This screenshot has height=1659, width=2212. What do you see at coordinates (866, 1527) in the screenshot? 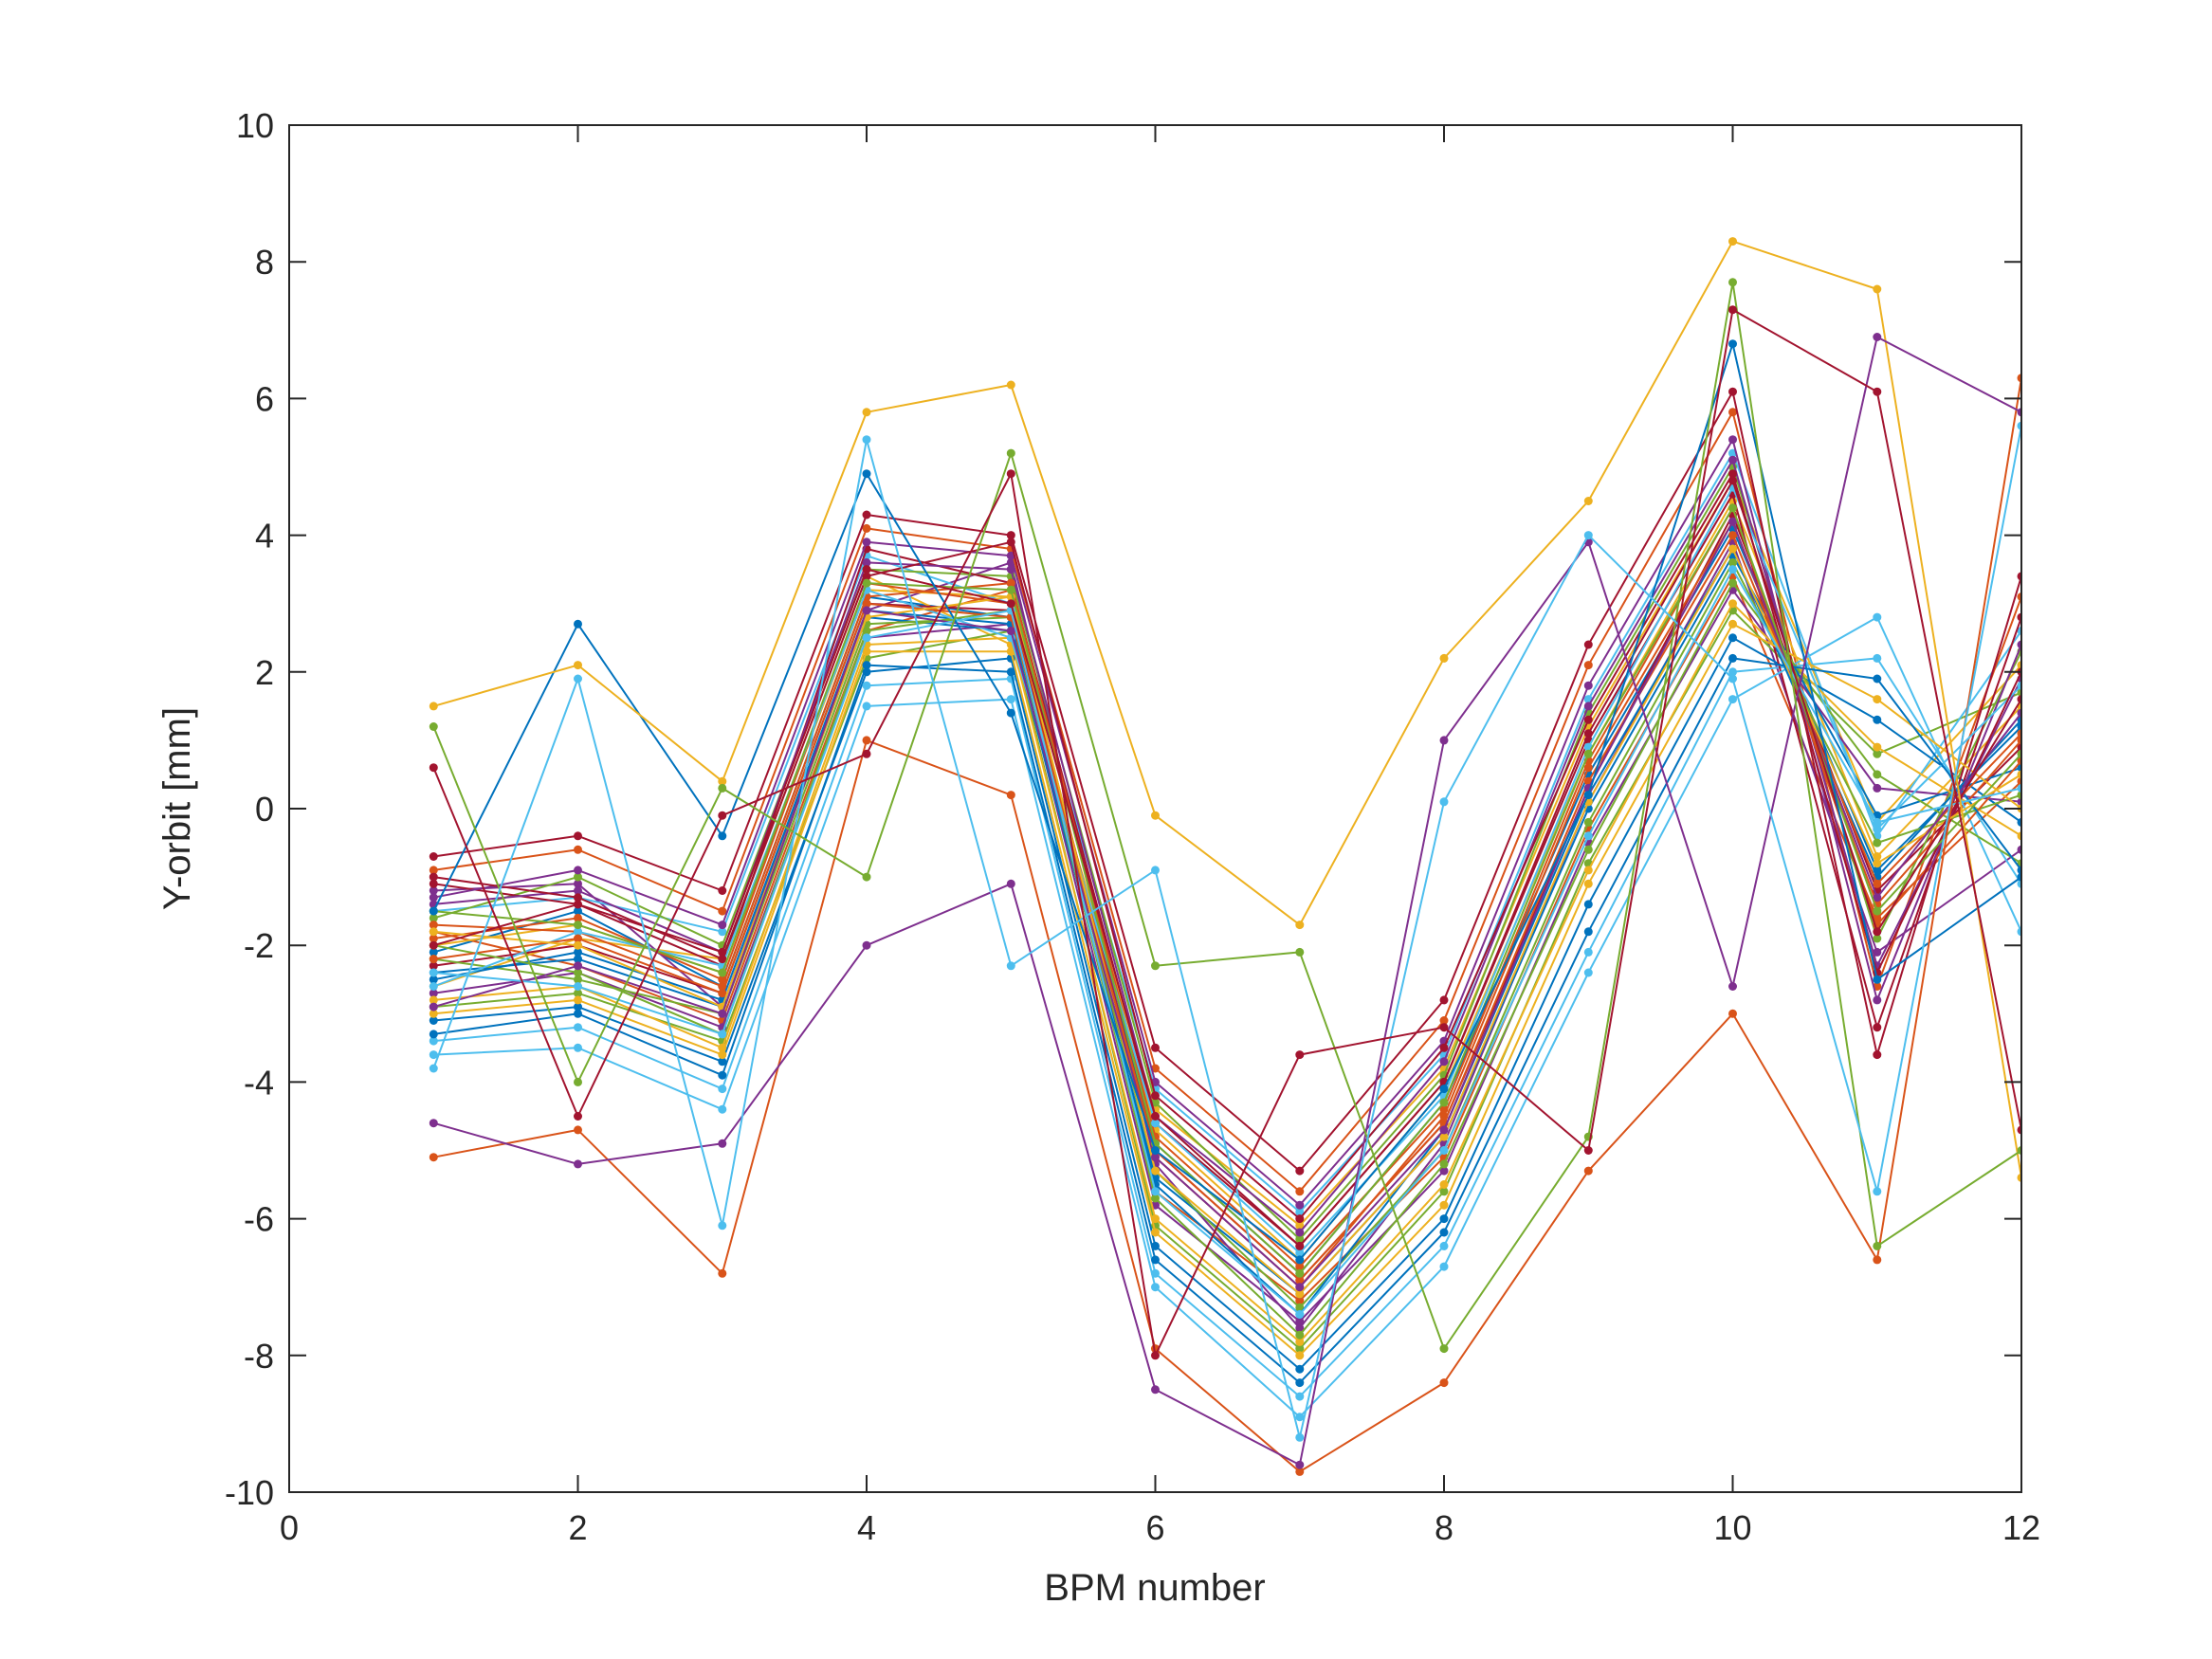
I see `x-tick-label: 4` at bounding box center [866, 1527].